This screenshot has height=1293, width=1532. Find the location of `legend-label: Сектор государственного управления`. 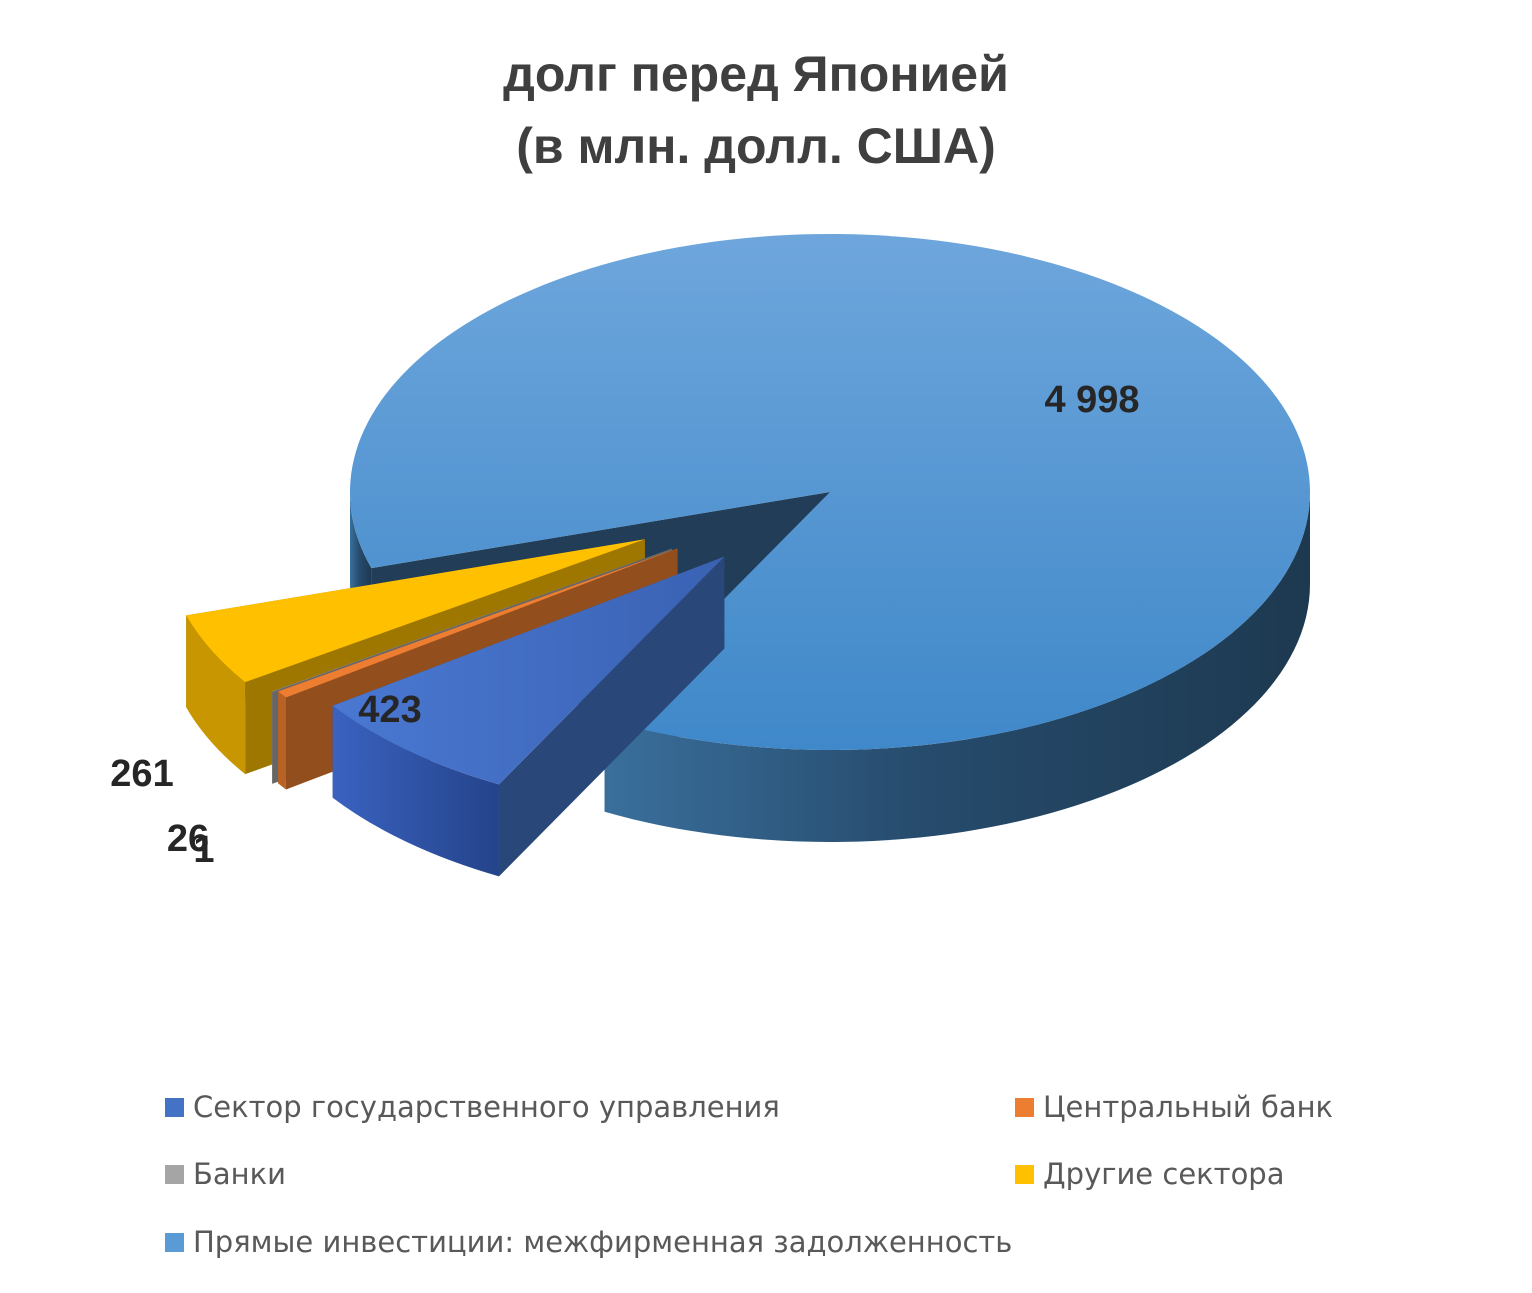

legend-label: Сектор государственного управления is located at coordinates (486, 1107).